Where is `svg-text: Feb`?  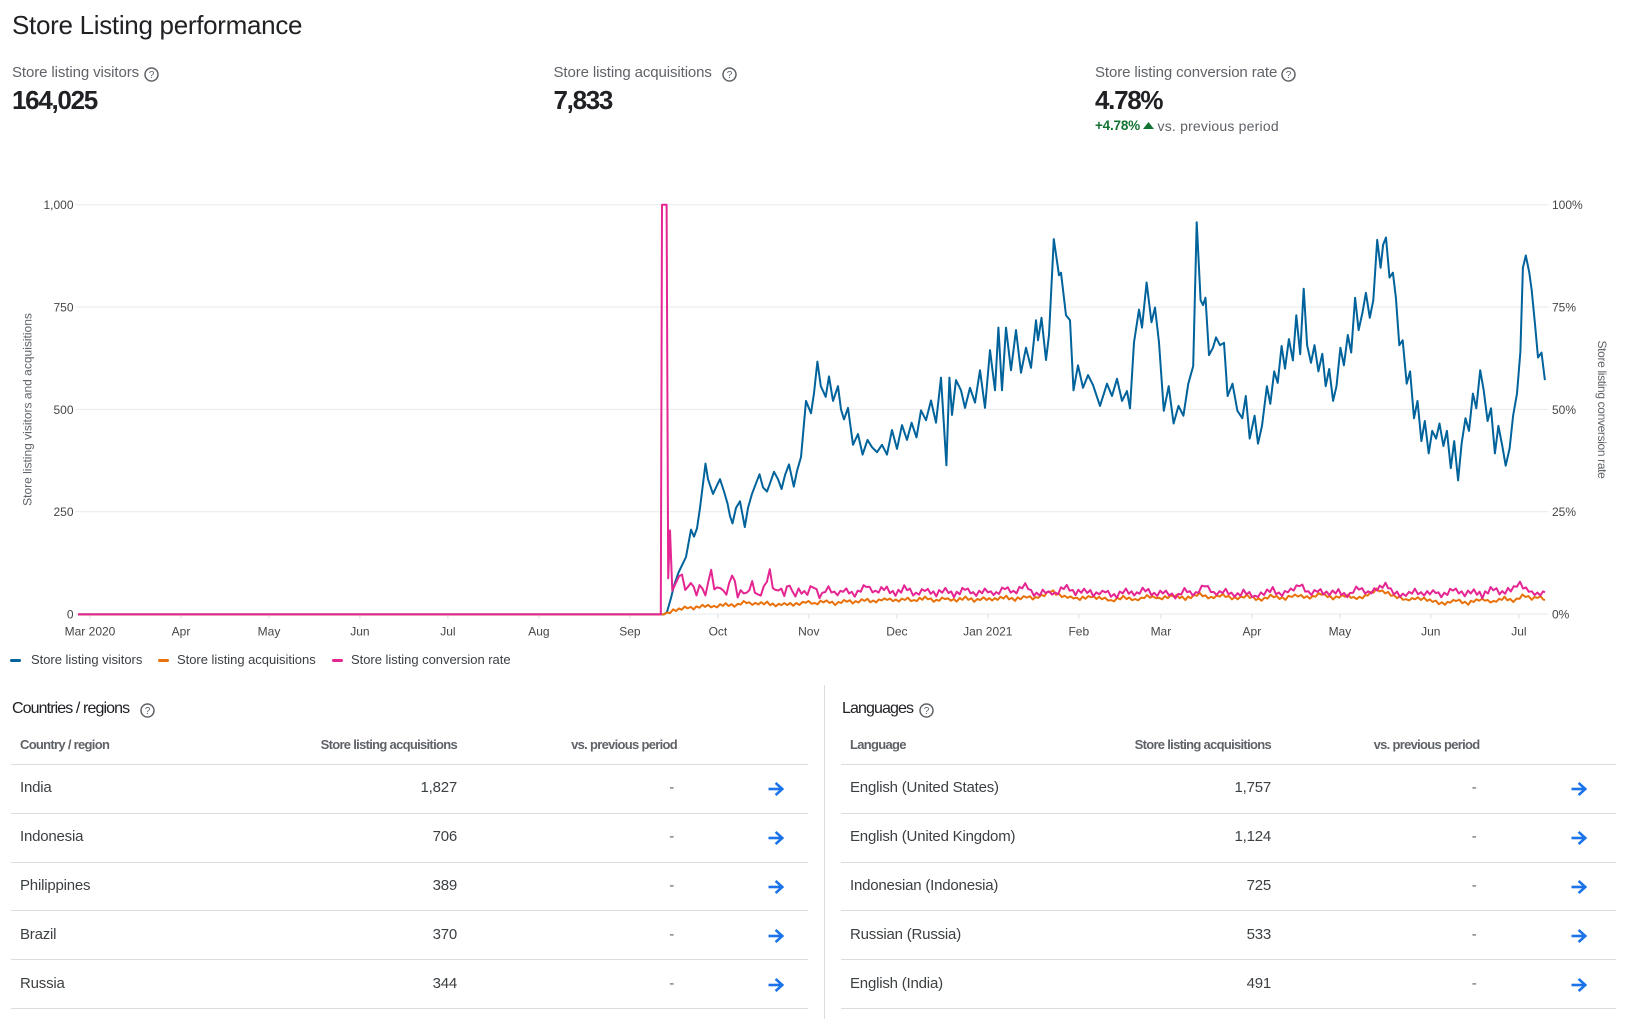
svg-text: Feb is located at coordinates (1078, 632).